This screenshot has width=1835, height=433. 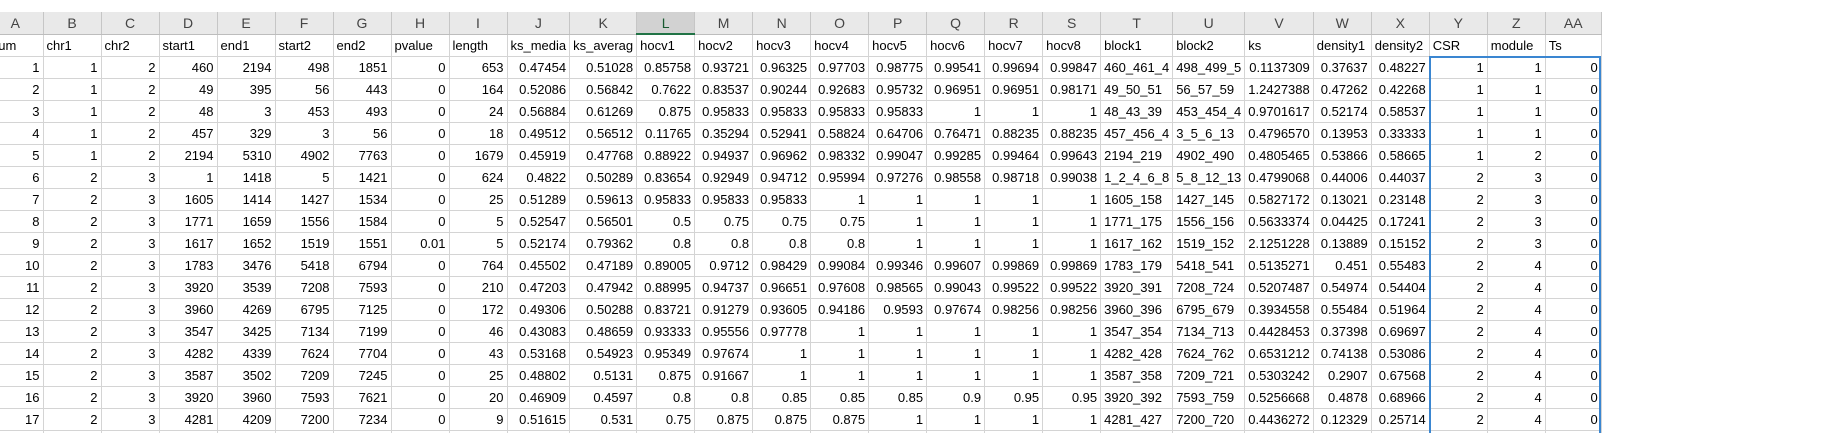 What do you see at coordinates (188, 309) in the screenshot?
I see `cell: 3960` at bounding box center [188, 309].